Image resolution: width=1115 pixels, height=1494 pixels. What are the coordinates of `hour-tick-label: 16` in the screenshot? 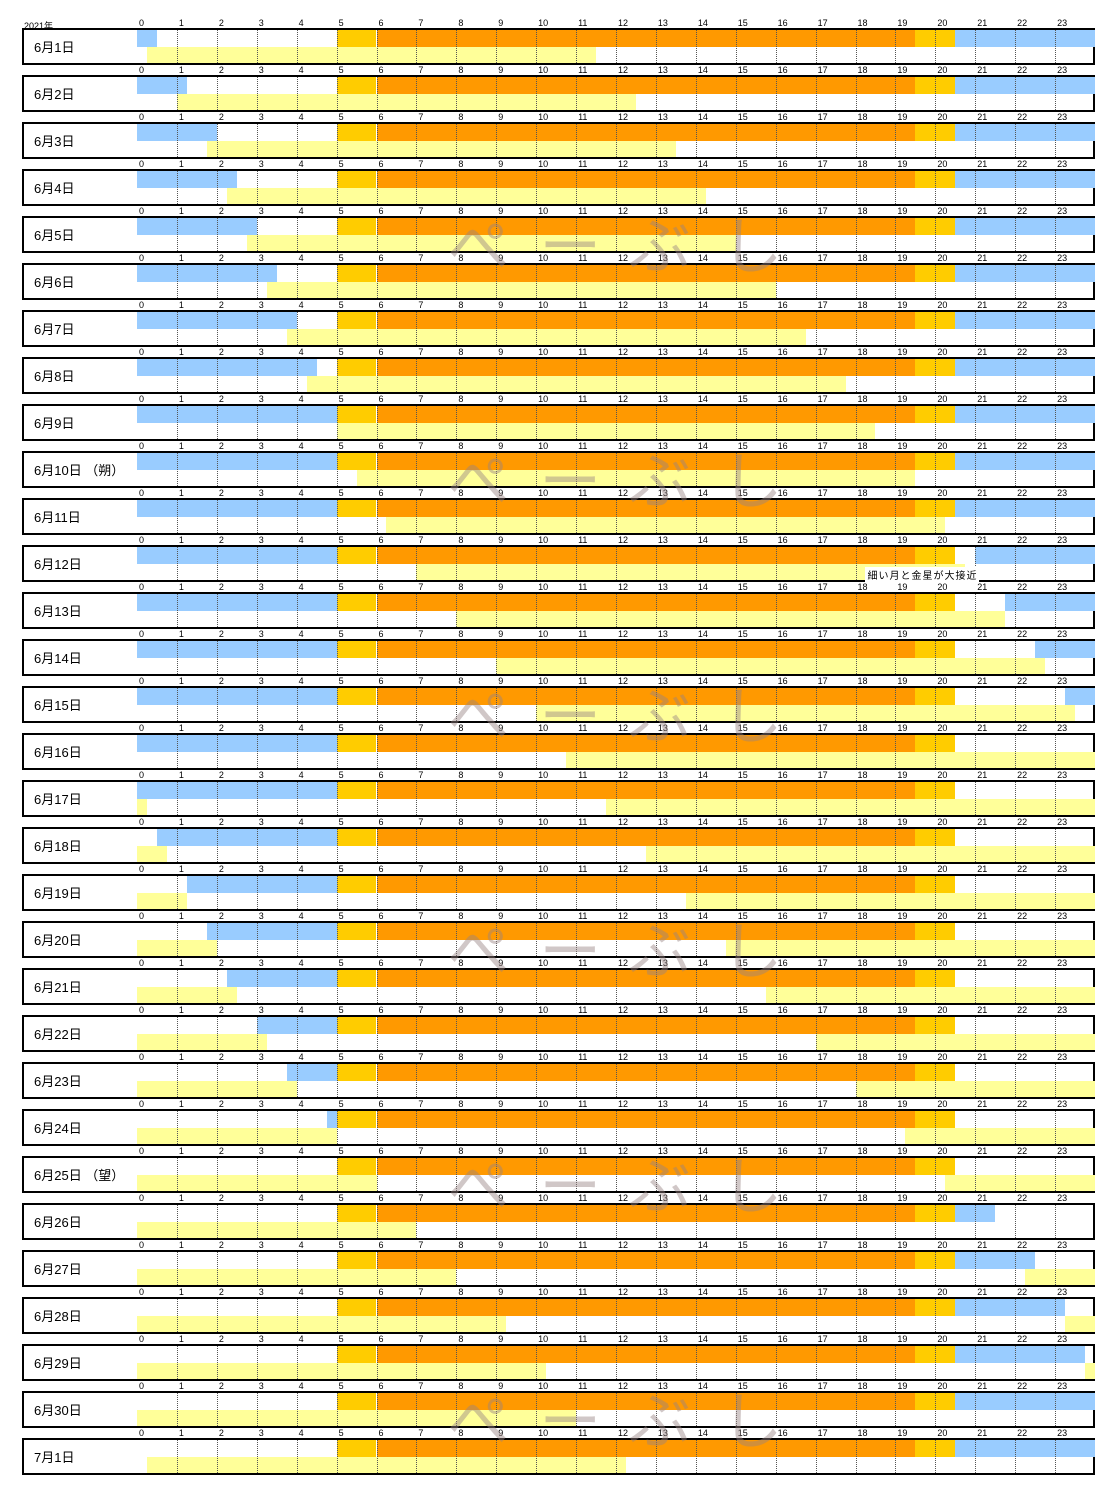 It's located at (782, 540).